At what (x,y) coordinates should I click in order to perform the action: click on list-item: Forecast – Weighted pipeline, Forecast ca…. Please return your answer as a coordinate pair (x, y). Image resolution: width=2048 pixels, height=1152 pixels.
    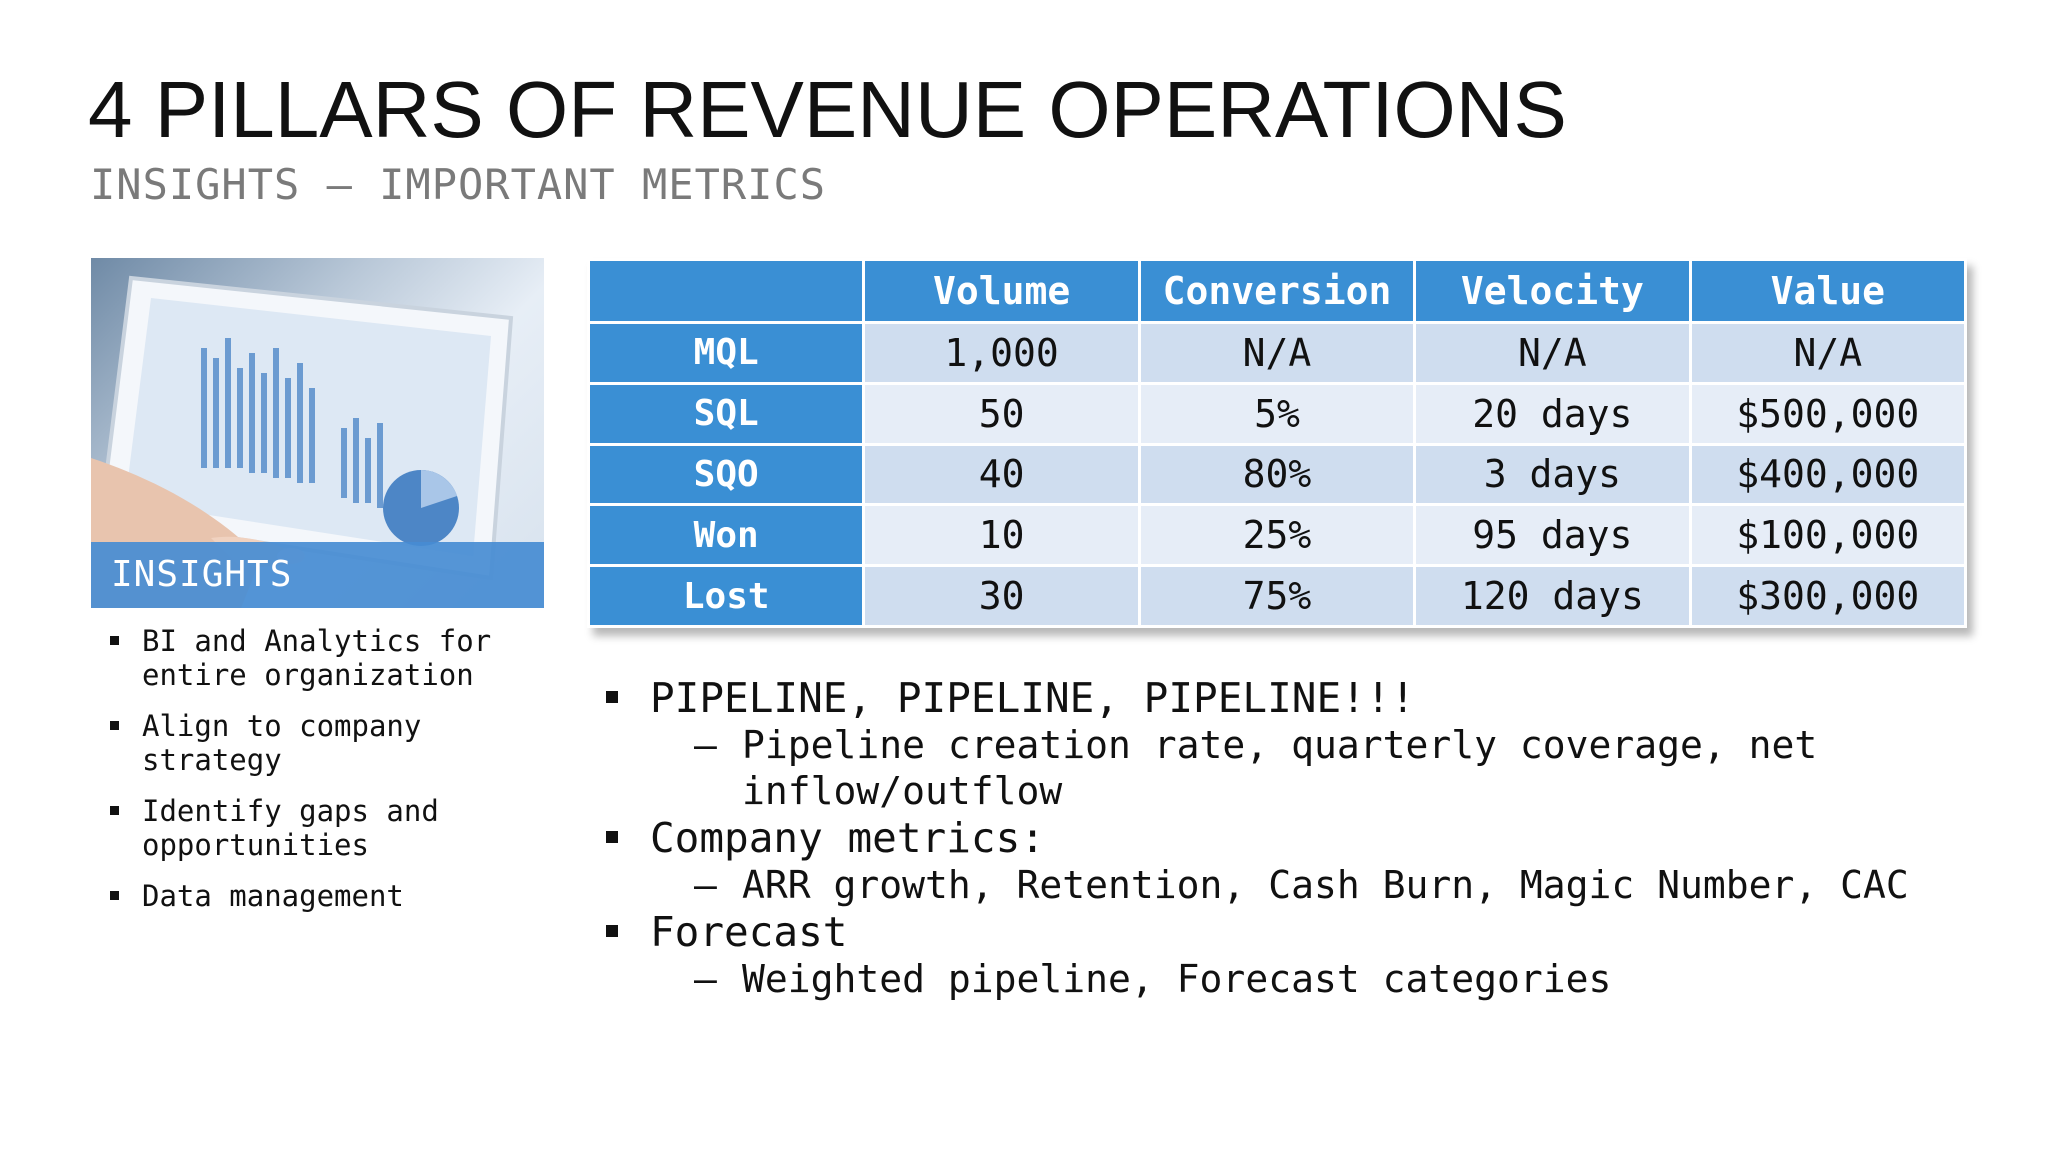
    Looking at the image, I should click on (1300, 955).